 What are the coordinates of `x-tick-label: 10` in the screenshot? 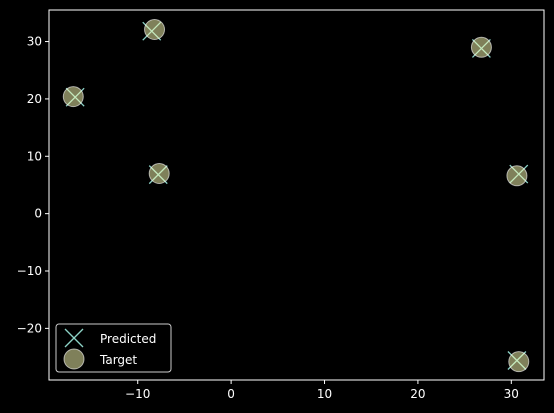 It's located at (324, 394).